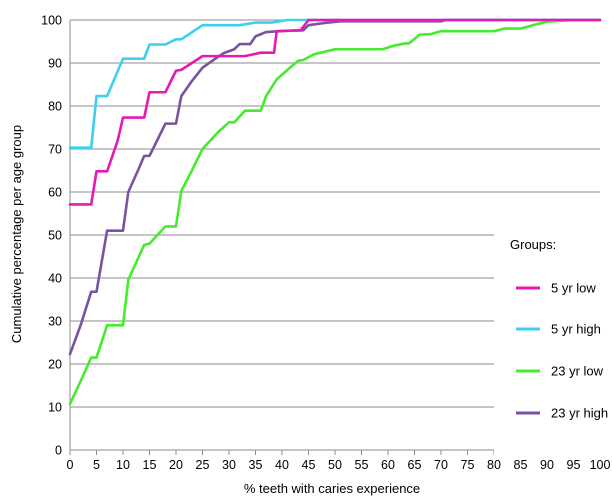  Describe the element at coordinates (533, 244) in the screenshot. I see `legend-title: Groups:` at that location.